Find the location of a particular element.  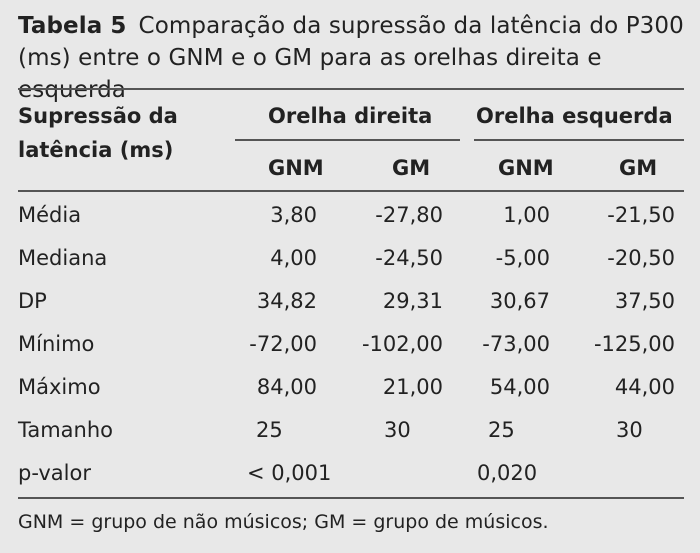

row-header: Supressão da latência (ms) is located at coordinates (98, 133).